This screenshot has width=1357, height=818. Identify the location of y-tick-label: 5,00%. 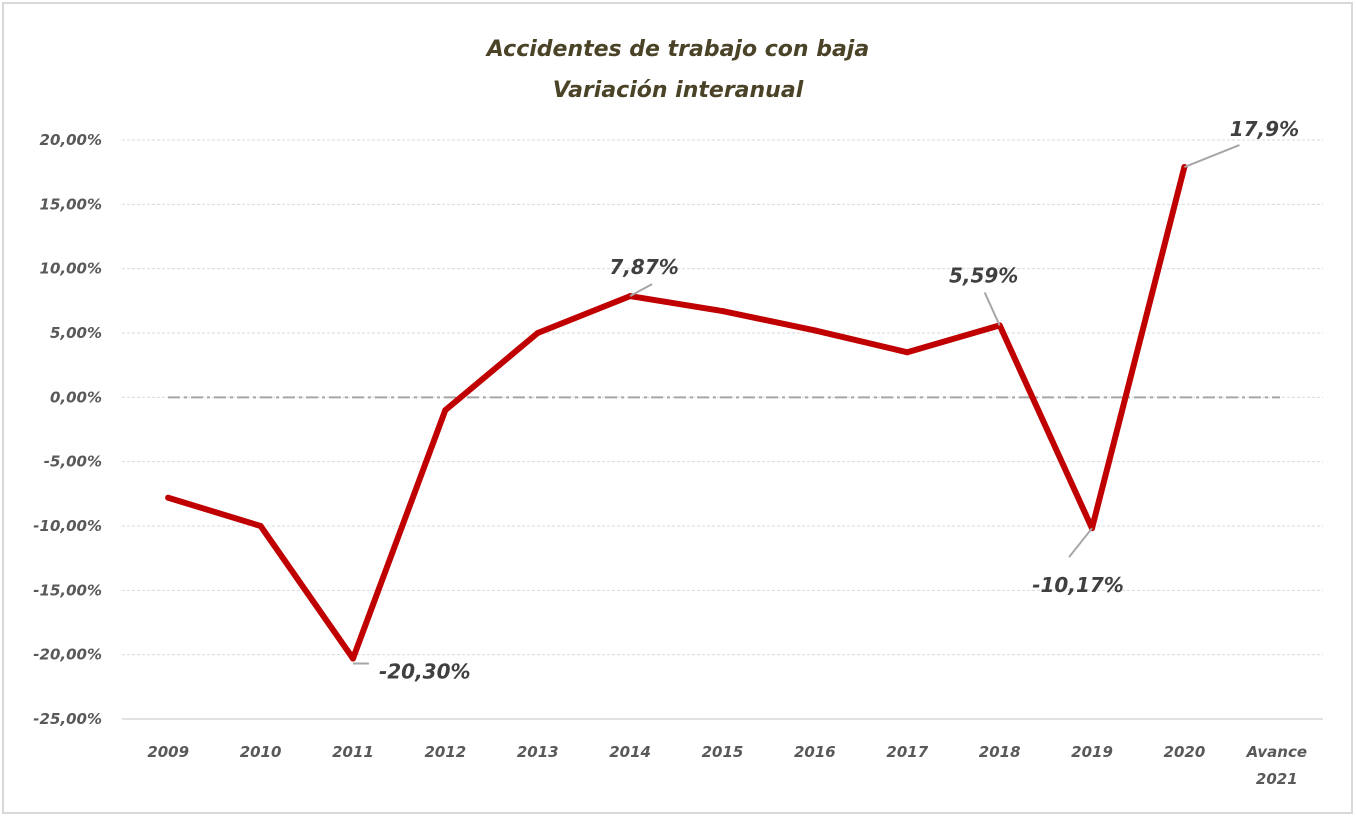
(76, 333).